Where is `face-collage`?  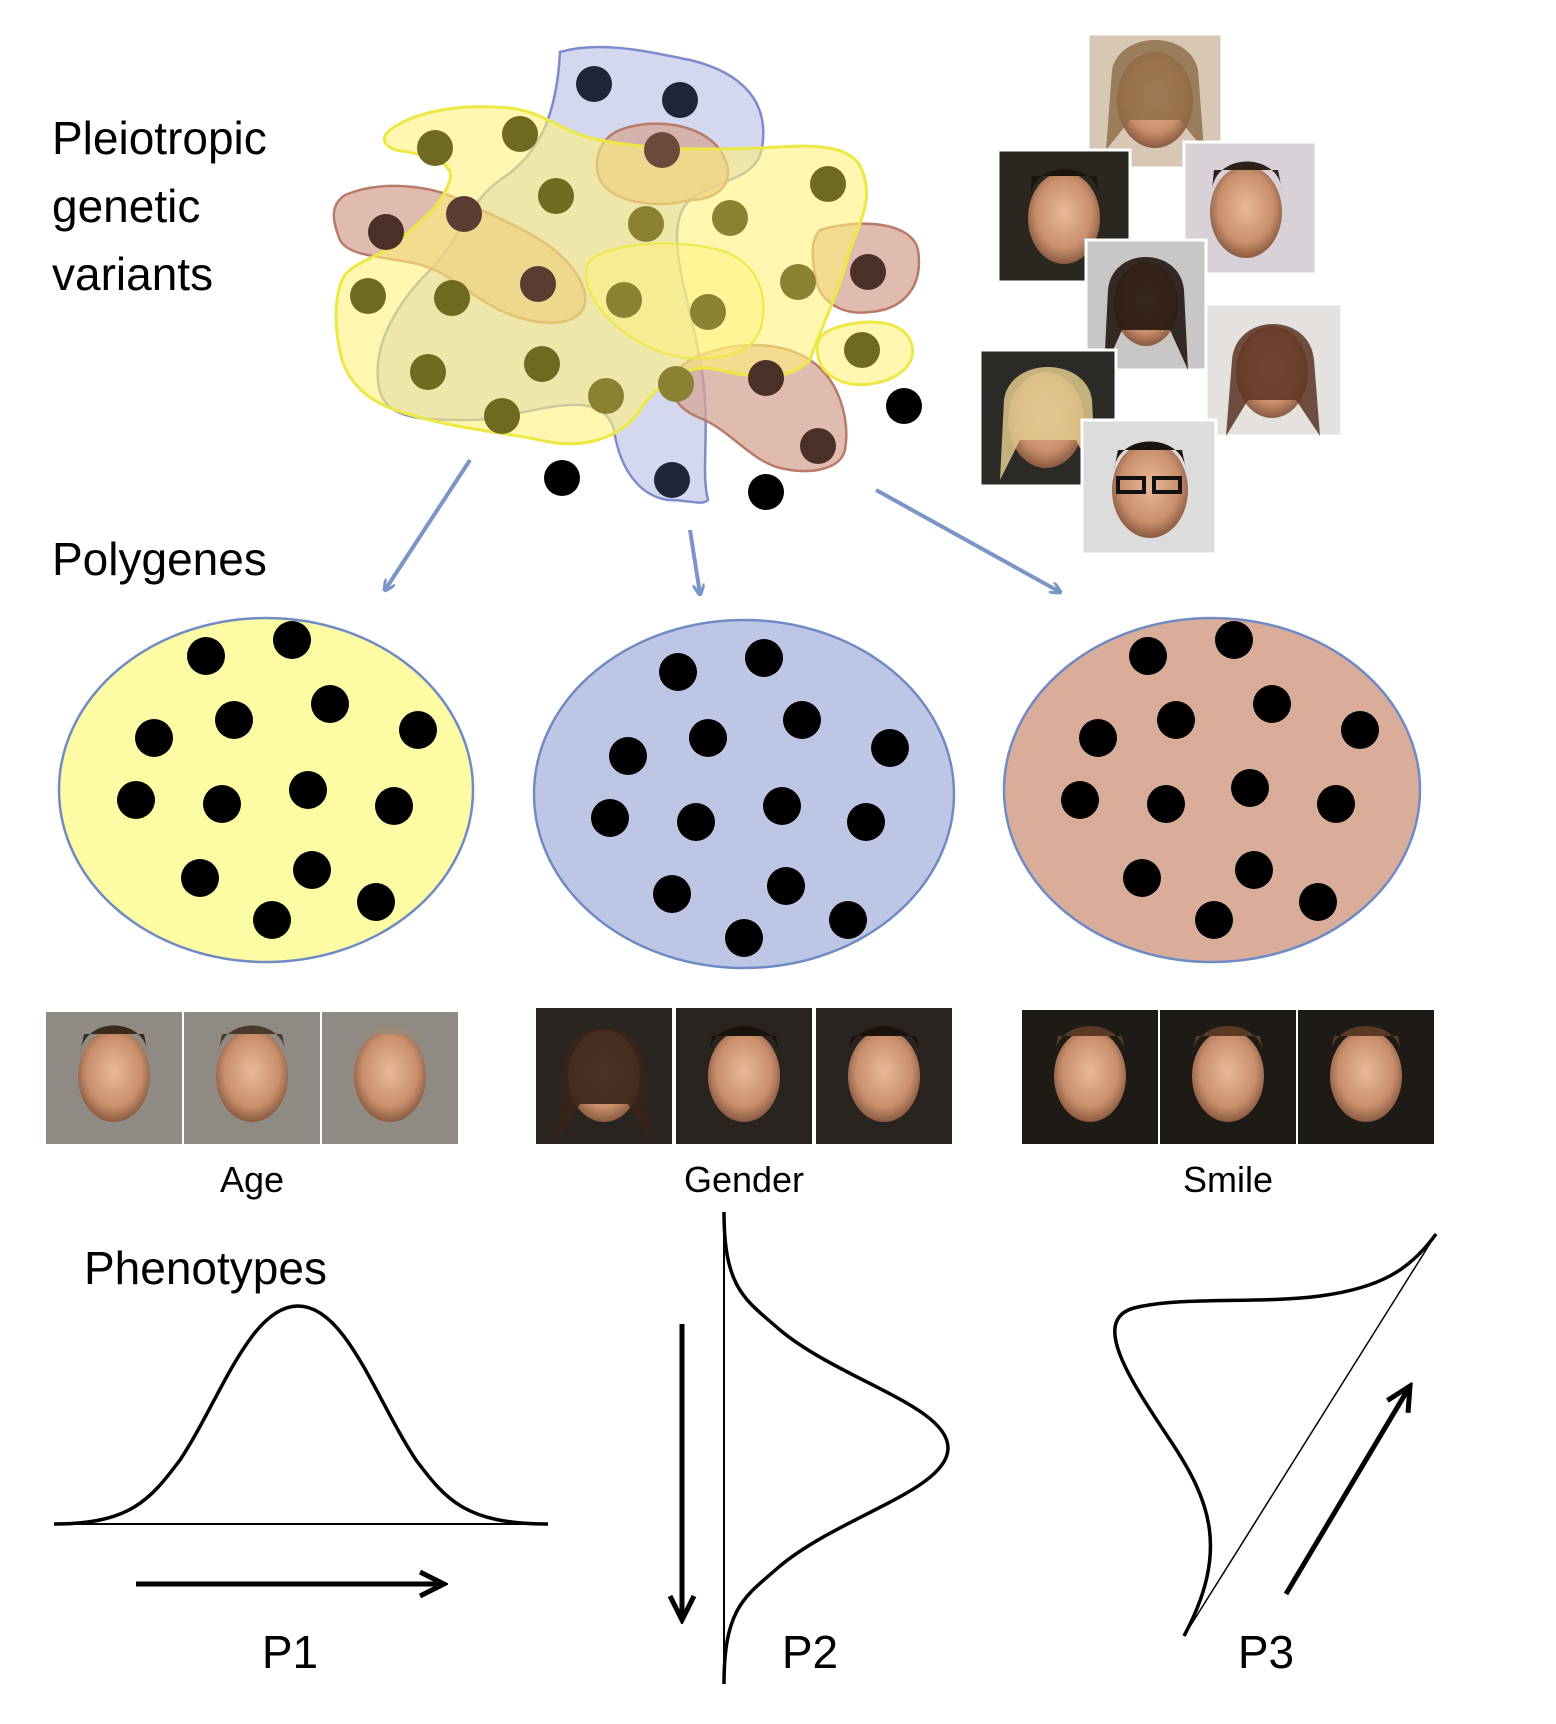 face-collage is located at coordinates (1161, 294).